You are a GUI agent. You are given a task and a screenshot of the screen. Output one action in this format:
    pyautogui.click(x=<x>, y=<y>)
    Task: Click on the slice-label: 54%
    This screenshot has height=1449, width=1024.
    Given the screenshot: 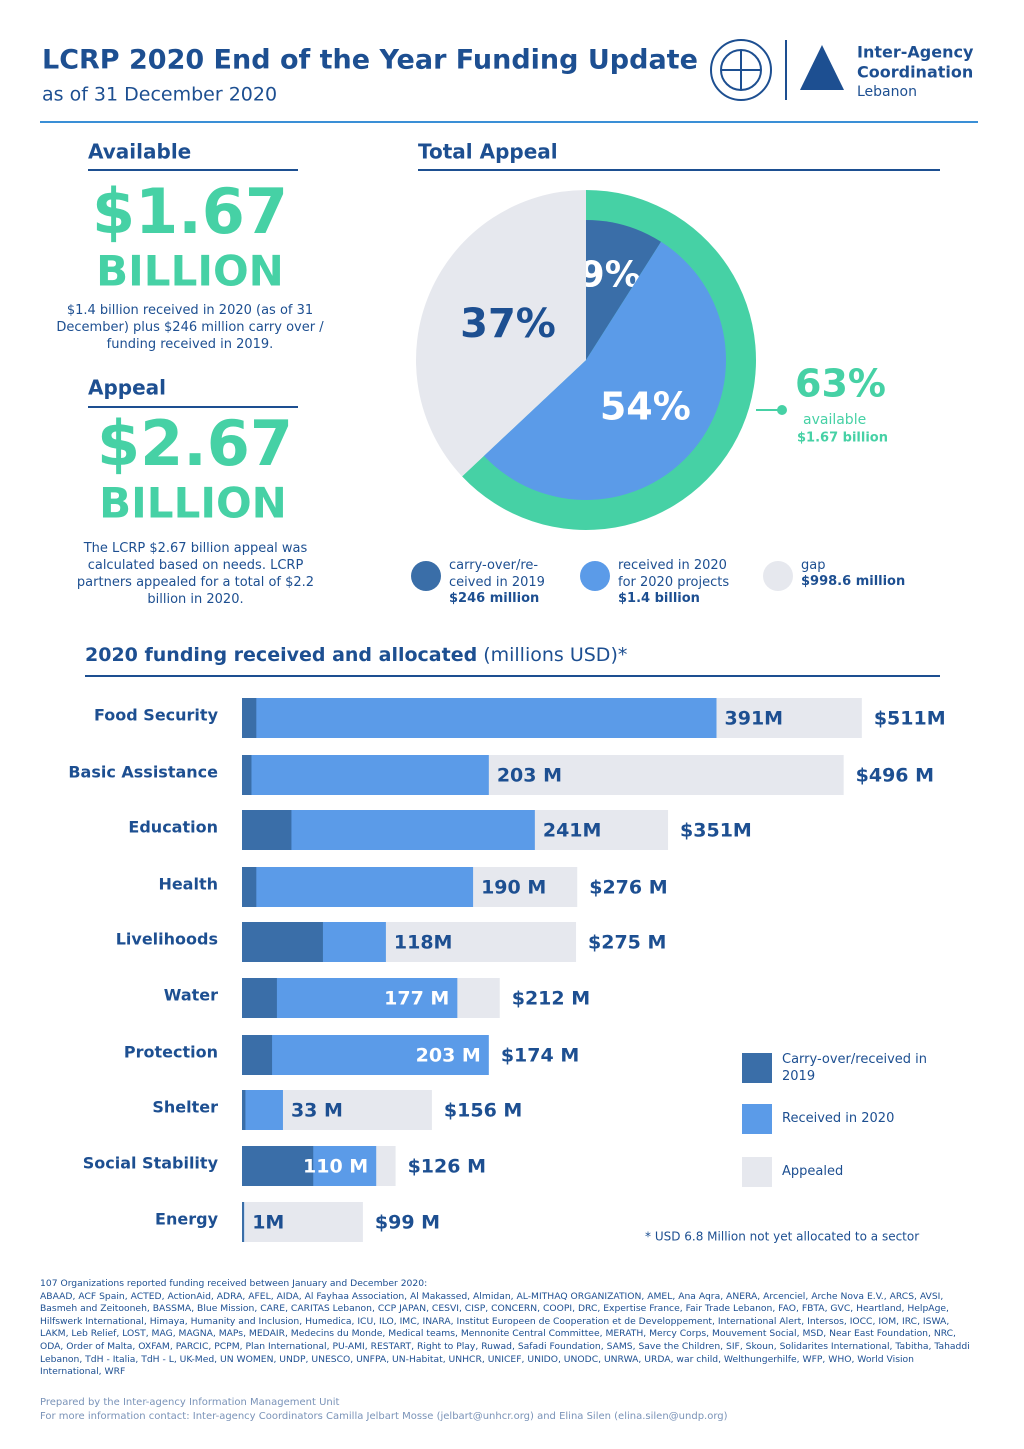 What is the action you would take?
    pyautogui.click(x=645, y=407)
    